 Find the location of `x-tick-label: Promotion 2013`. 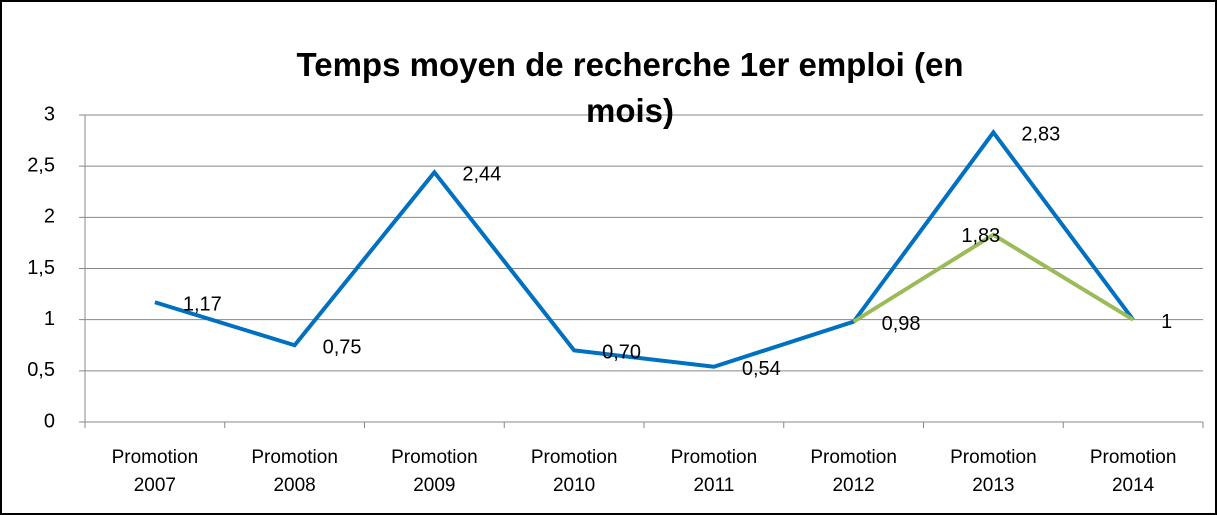

x-tick-label: Promotion 2013 is located at coordinates (993, 471).